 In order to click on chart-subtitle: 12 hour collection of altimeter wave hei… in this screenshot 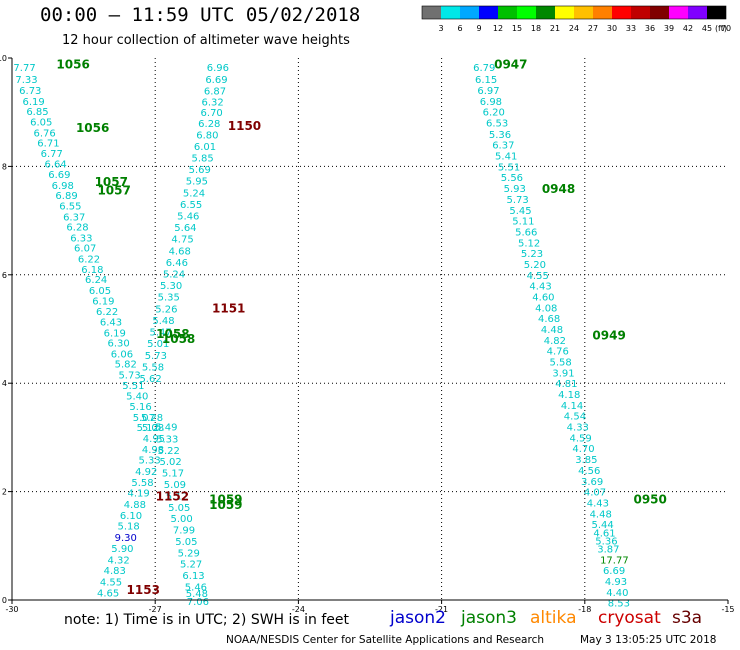, I will do `click(206, 40)`.